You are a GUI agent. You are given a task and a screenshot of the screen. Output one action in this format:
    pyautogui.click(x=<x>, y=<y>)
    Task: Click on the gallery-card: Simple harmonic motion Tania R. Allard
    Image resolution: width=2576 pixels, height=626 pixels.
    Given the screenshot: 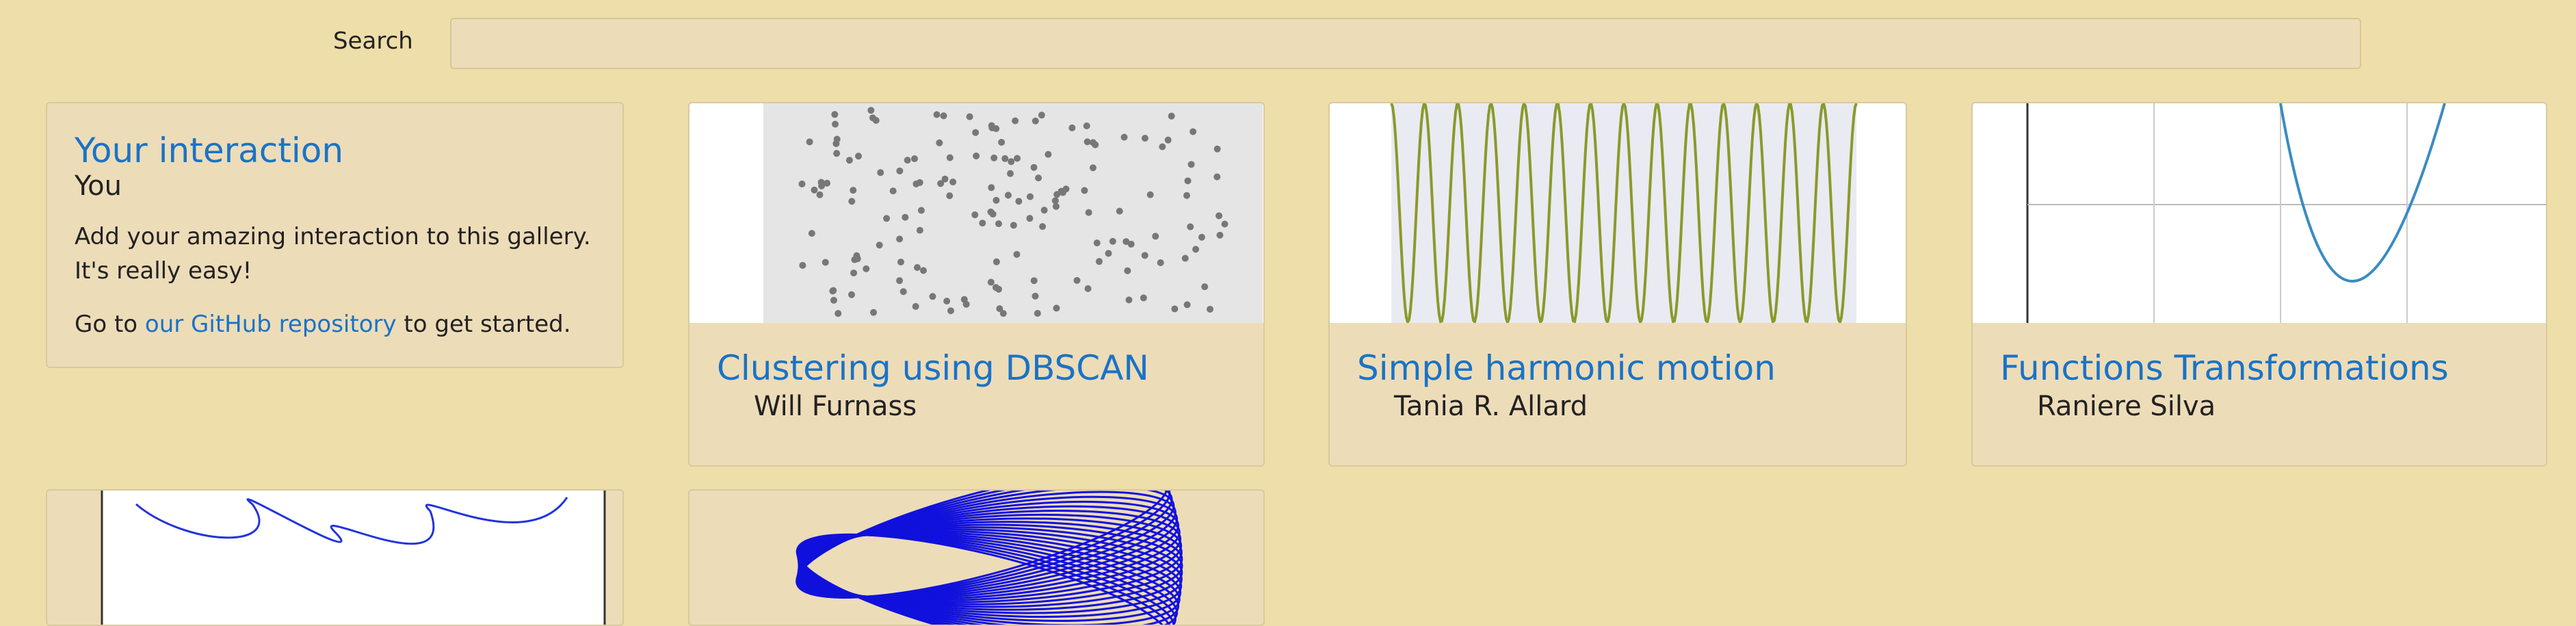 What is the action you would take?
    pyautogui.click(x=1617, y=284)
    